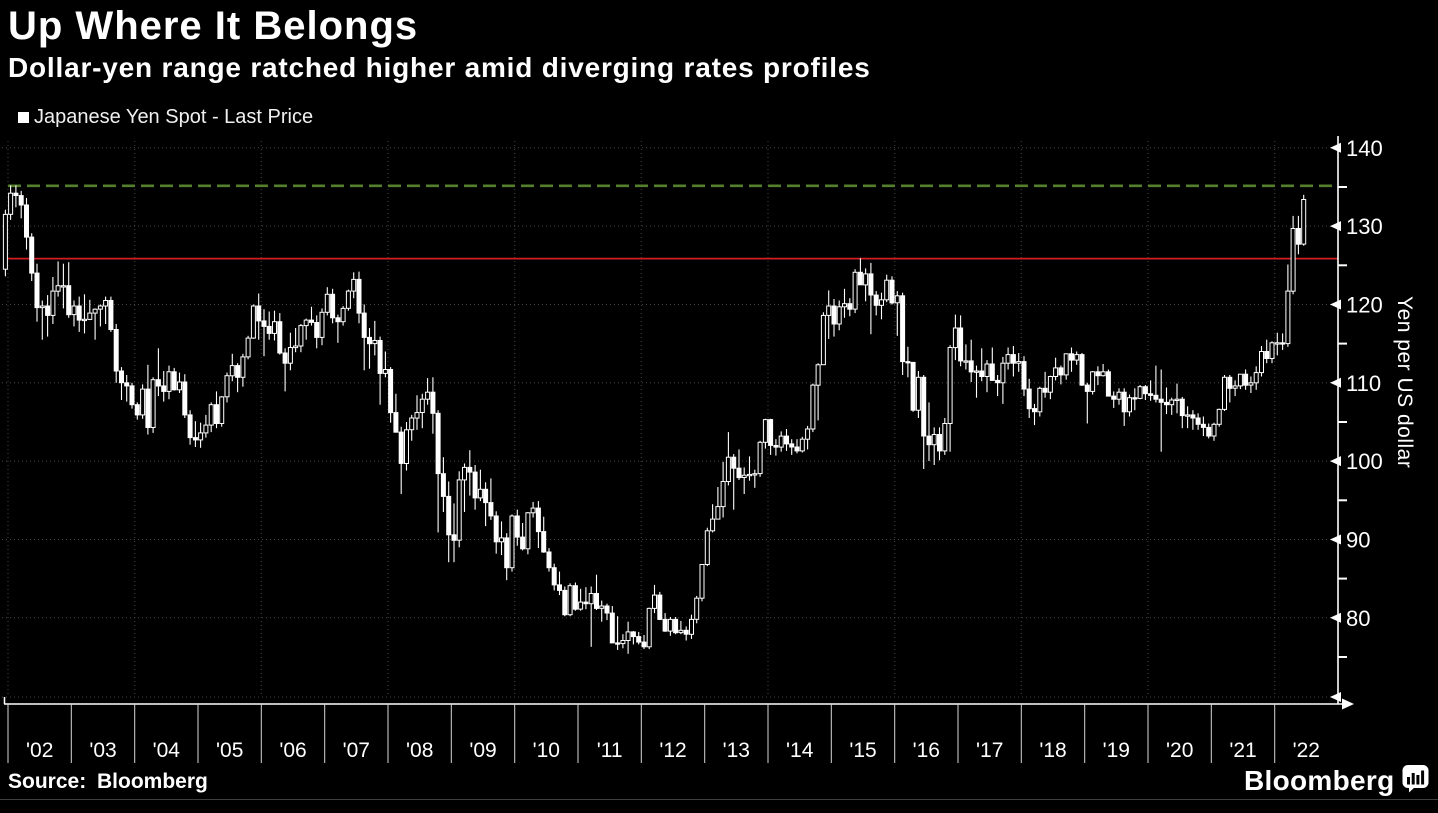 The height and width of the screenshot is (813, 1438). Describe the element at coordinates (989, 750) in the screenshot. I see `svg-text: '17` at that location.